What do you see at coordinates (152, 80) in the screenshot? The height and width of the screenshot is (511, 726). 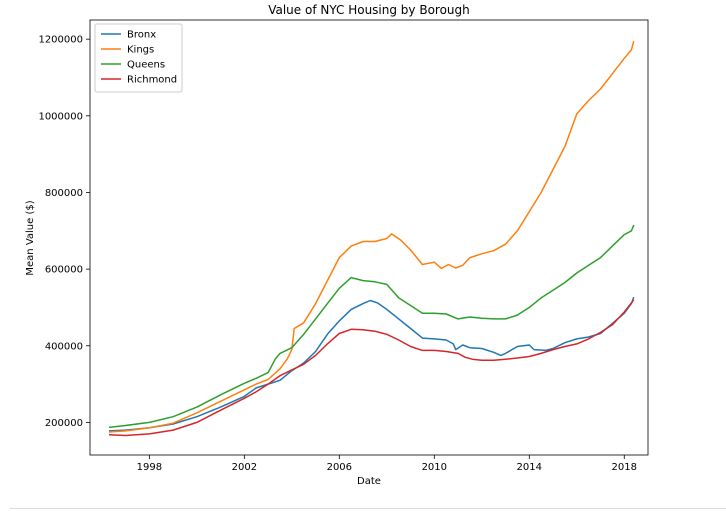 I see `legend-label: Richmond` at bounding box center [152, 80].